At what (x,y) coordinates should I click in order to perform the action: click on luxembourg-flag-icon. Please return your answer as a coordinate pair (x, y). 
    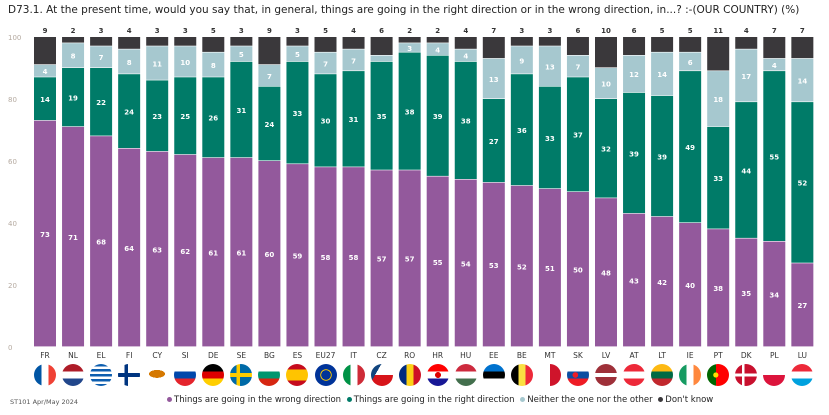
    Looking at the image, I should click on (802, 375).